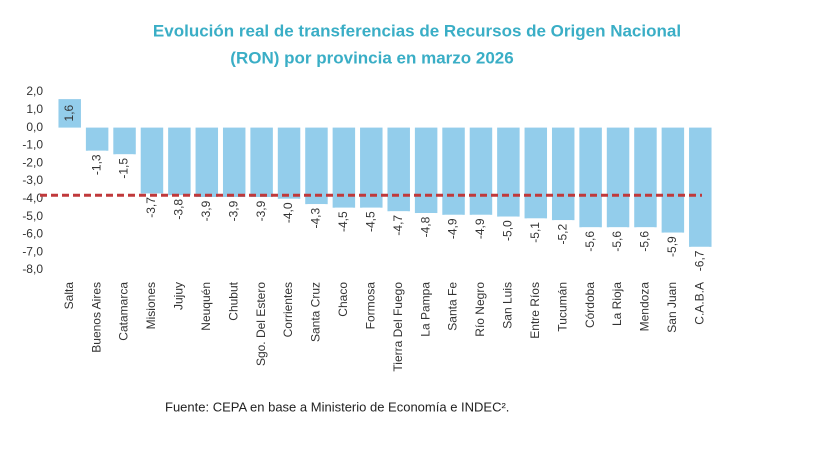 This screenshot has height=465, width=819. Describe the element at coordinates (480, 309) in the screenshot. I see `x-tick-label: Río Negro` at that location.